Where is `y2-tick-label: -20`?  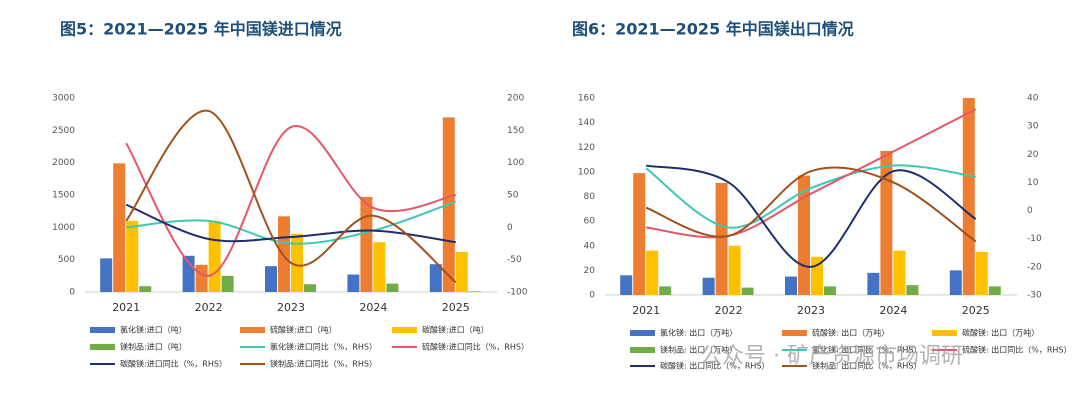 y2-tick-label: -20 is located at coordinates (1034, 267).